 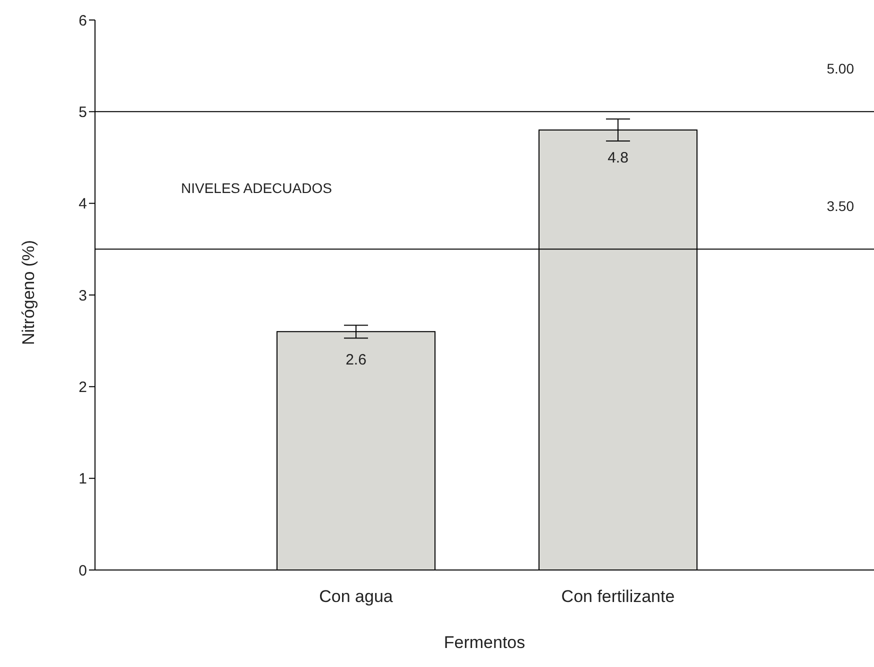 I want to click on annotation: NIVELES ADECUADOS, so click(x=256, y=188).